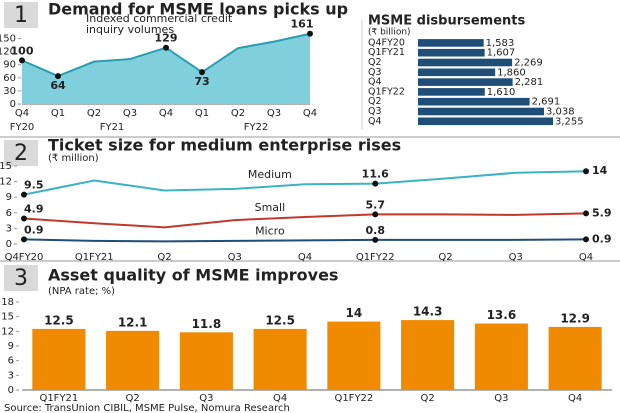  Describe the element at coordinates (375, 111) in the screenshot. I see `y-tick-label: Q3` at that location.